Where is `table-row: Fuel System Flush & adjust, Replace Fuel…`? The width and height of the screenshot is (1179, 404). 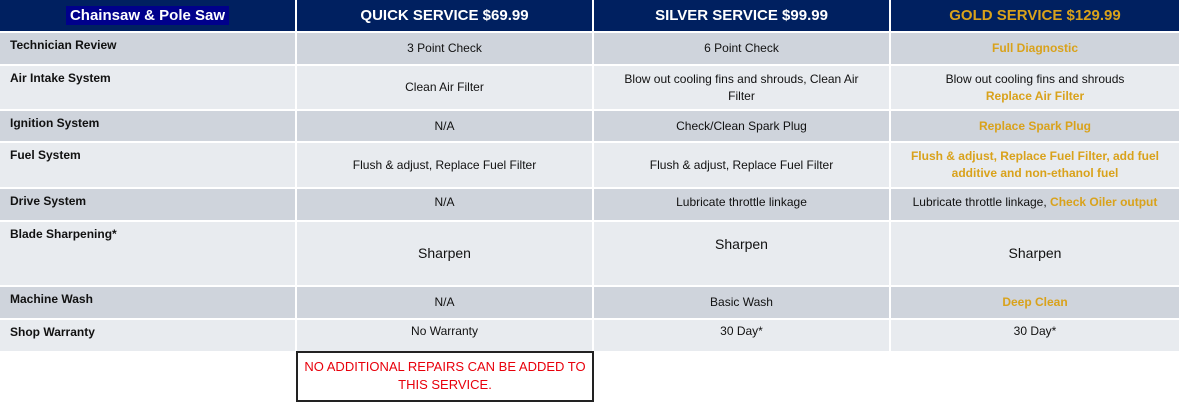 table-row: Fuel System Flush & adjust, Replace Fuel… is located at coordinates (589, 165).